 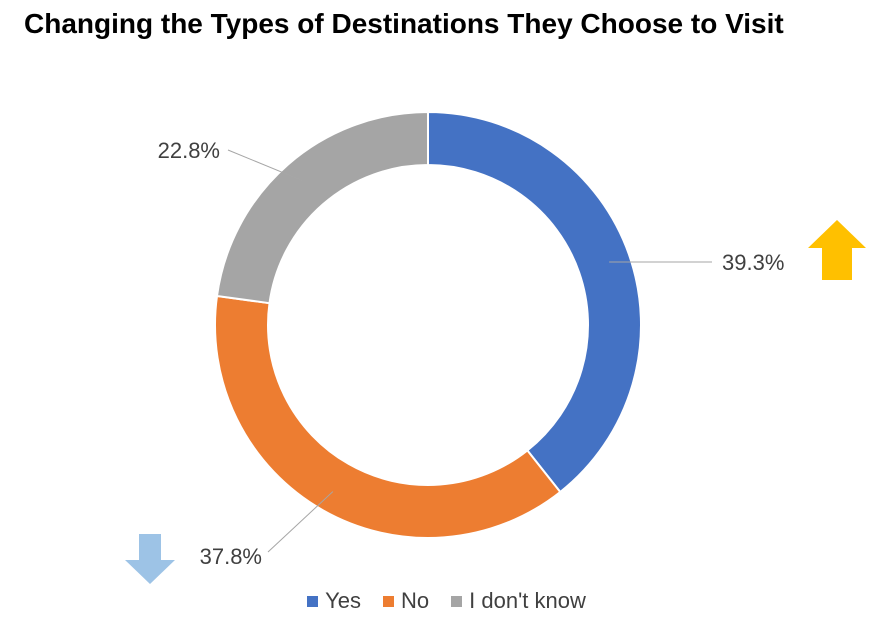 I want to click on legend-label-no: No, so click(x=415, y=600).